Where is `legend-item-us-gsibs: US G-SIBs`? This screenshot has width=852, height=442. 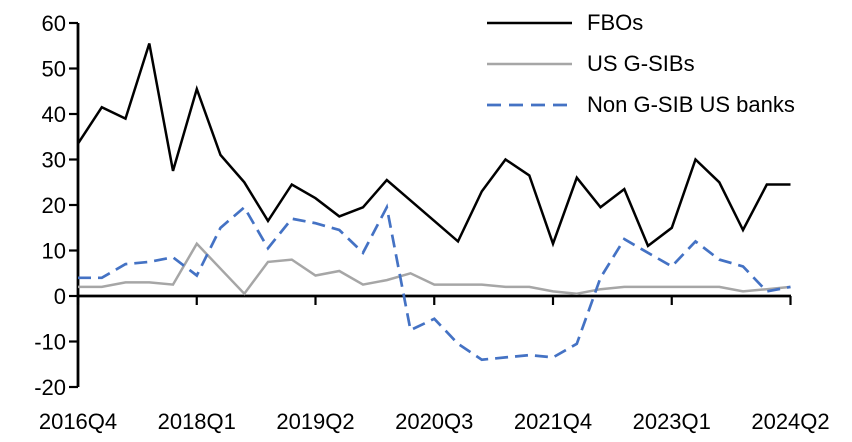
legend-item-us-gsibs: US G-SIBs is located at coordinates (641, 63).